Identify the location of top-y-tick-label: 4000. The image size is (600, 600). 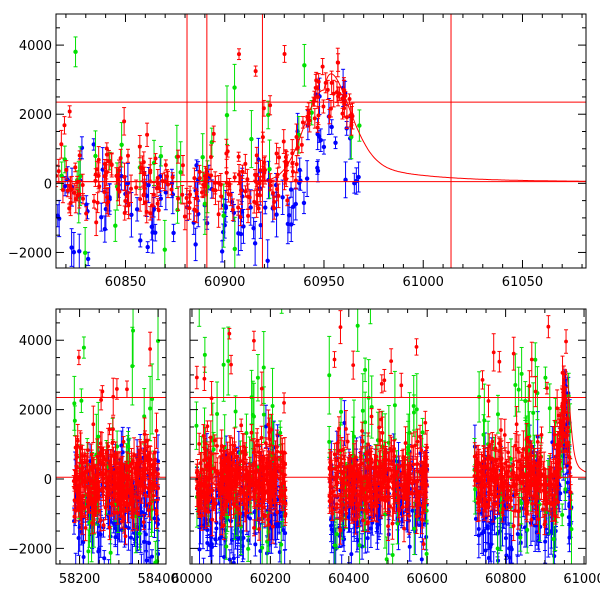
(35, 46).